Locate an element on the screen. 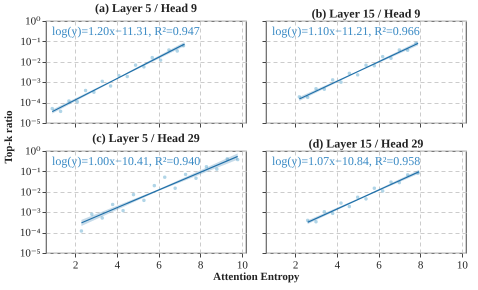  chart-title: (d) Layer 15 / Head 29 is located at coordinates (366, 143).